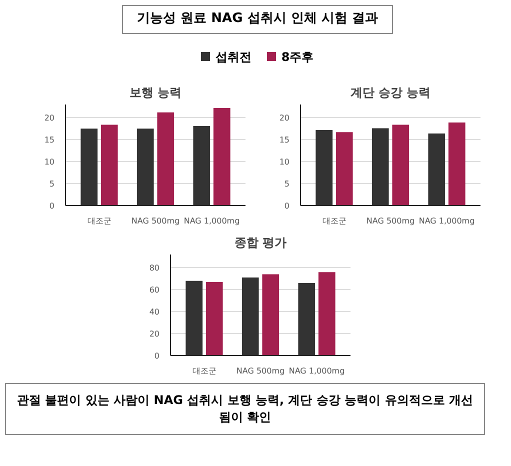 The height and width of the screenshot is (466, 511). Describe the element at coordinates (154, 312) in the screenshot. I see `y-tick-label: 40` at that location.